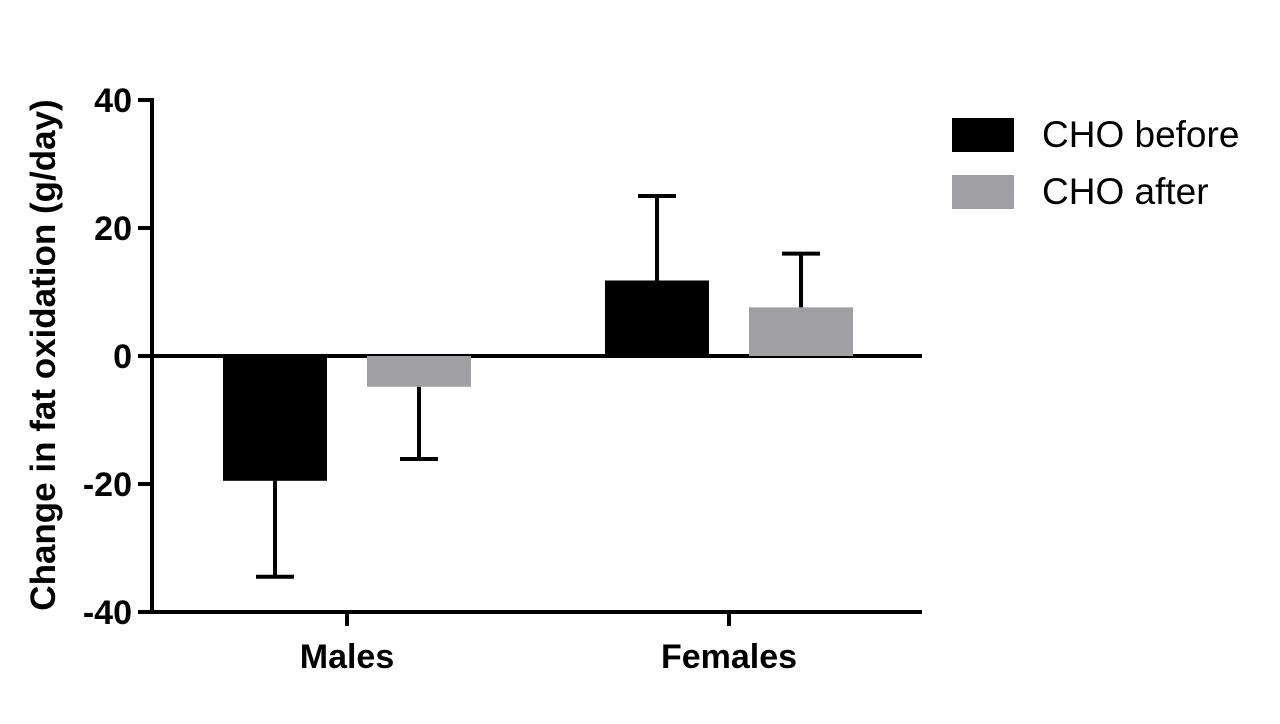 The height and width of the screenshot is (724, 1280). I want to click on y-tick-label: -20, so click(107, 485).